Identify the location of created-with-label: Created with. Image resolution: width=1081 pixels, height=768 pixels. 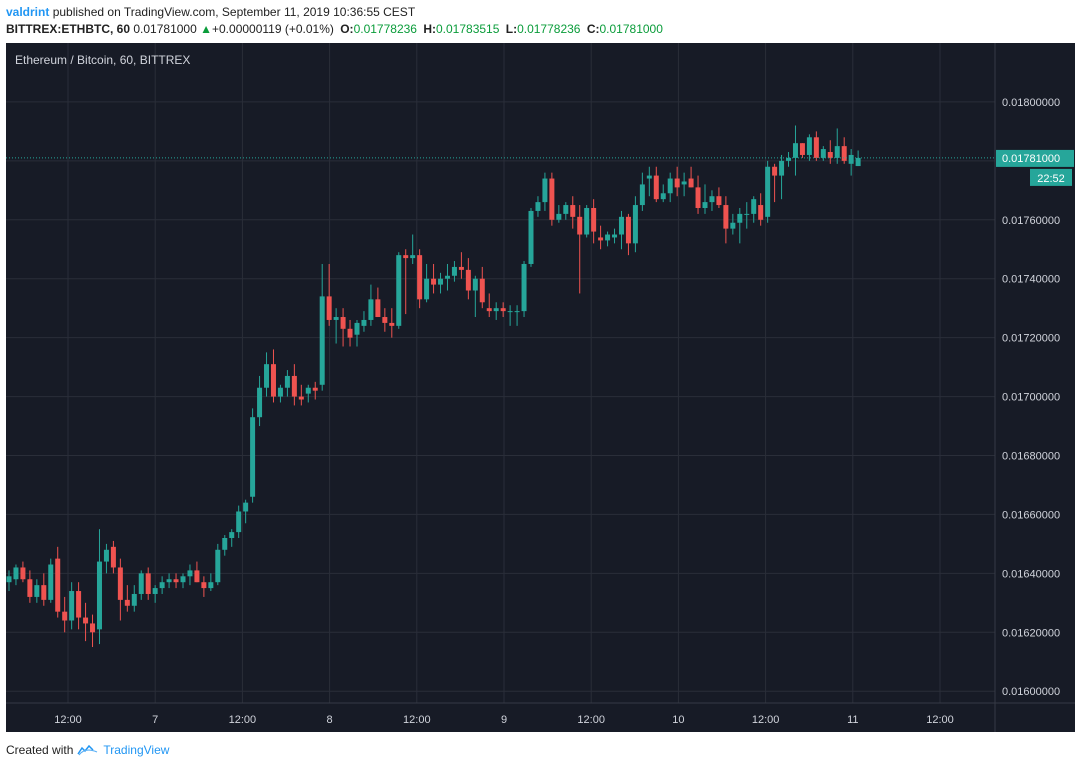
(40, 750).